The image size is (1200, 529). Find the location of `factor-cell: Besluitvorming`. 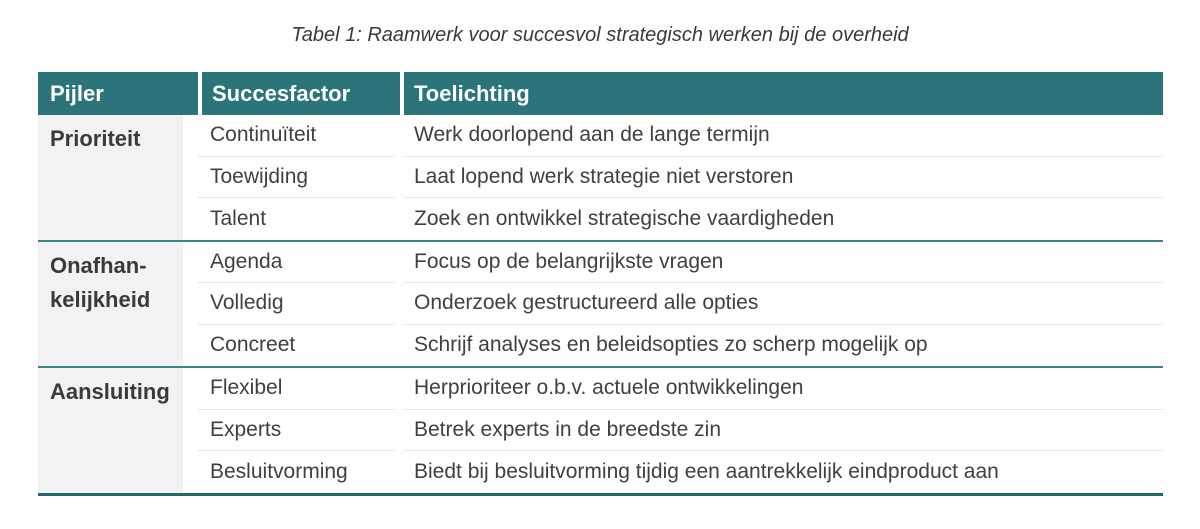

factor-cell: Besluitvorming is located at coordinates (279, 471).